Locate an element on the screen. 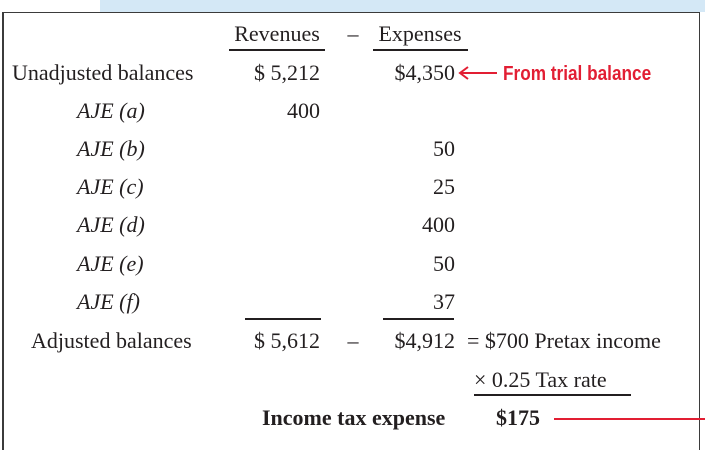 This screenshot has width=705, height=450. expense-aje-c: 25 is located at coordinates (444, 186).